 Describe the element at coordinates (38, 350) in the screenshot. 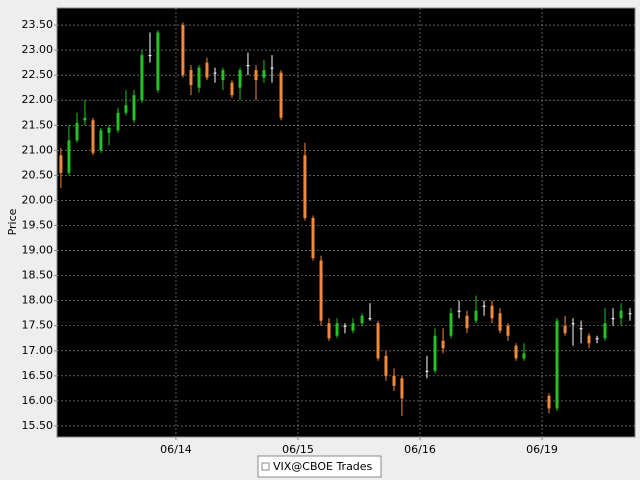

I see `y-tick-label: 17.00` at that location.